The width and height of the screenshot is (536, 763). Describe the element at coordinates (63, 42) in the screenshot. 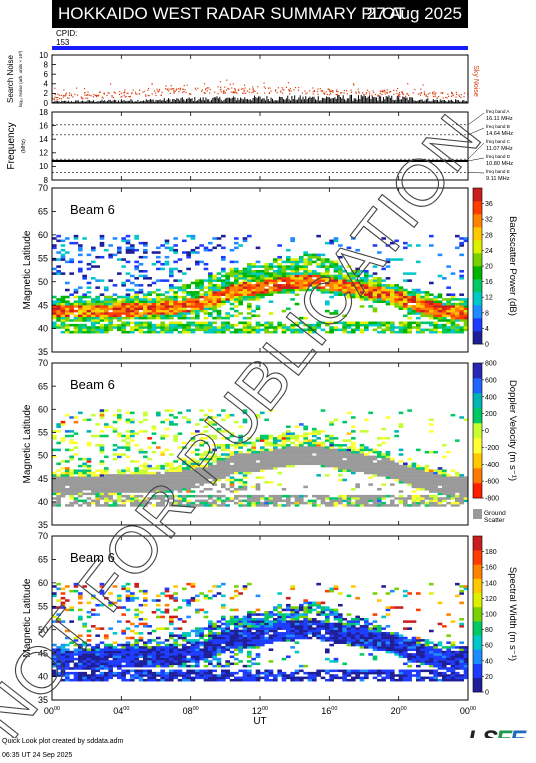

I see `cpid-value: 153` at that location.